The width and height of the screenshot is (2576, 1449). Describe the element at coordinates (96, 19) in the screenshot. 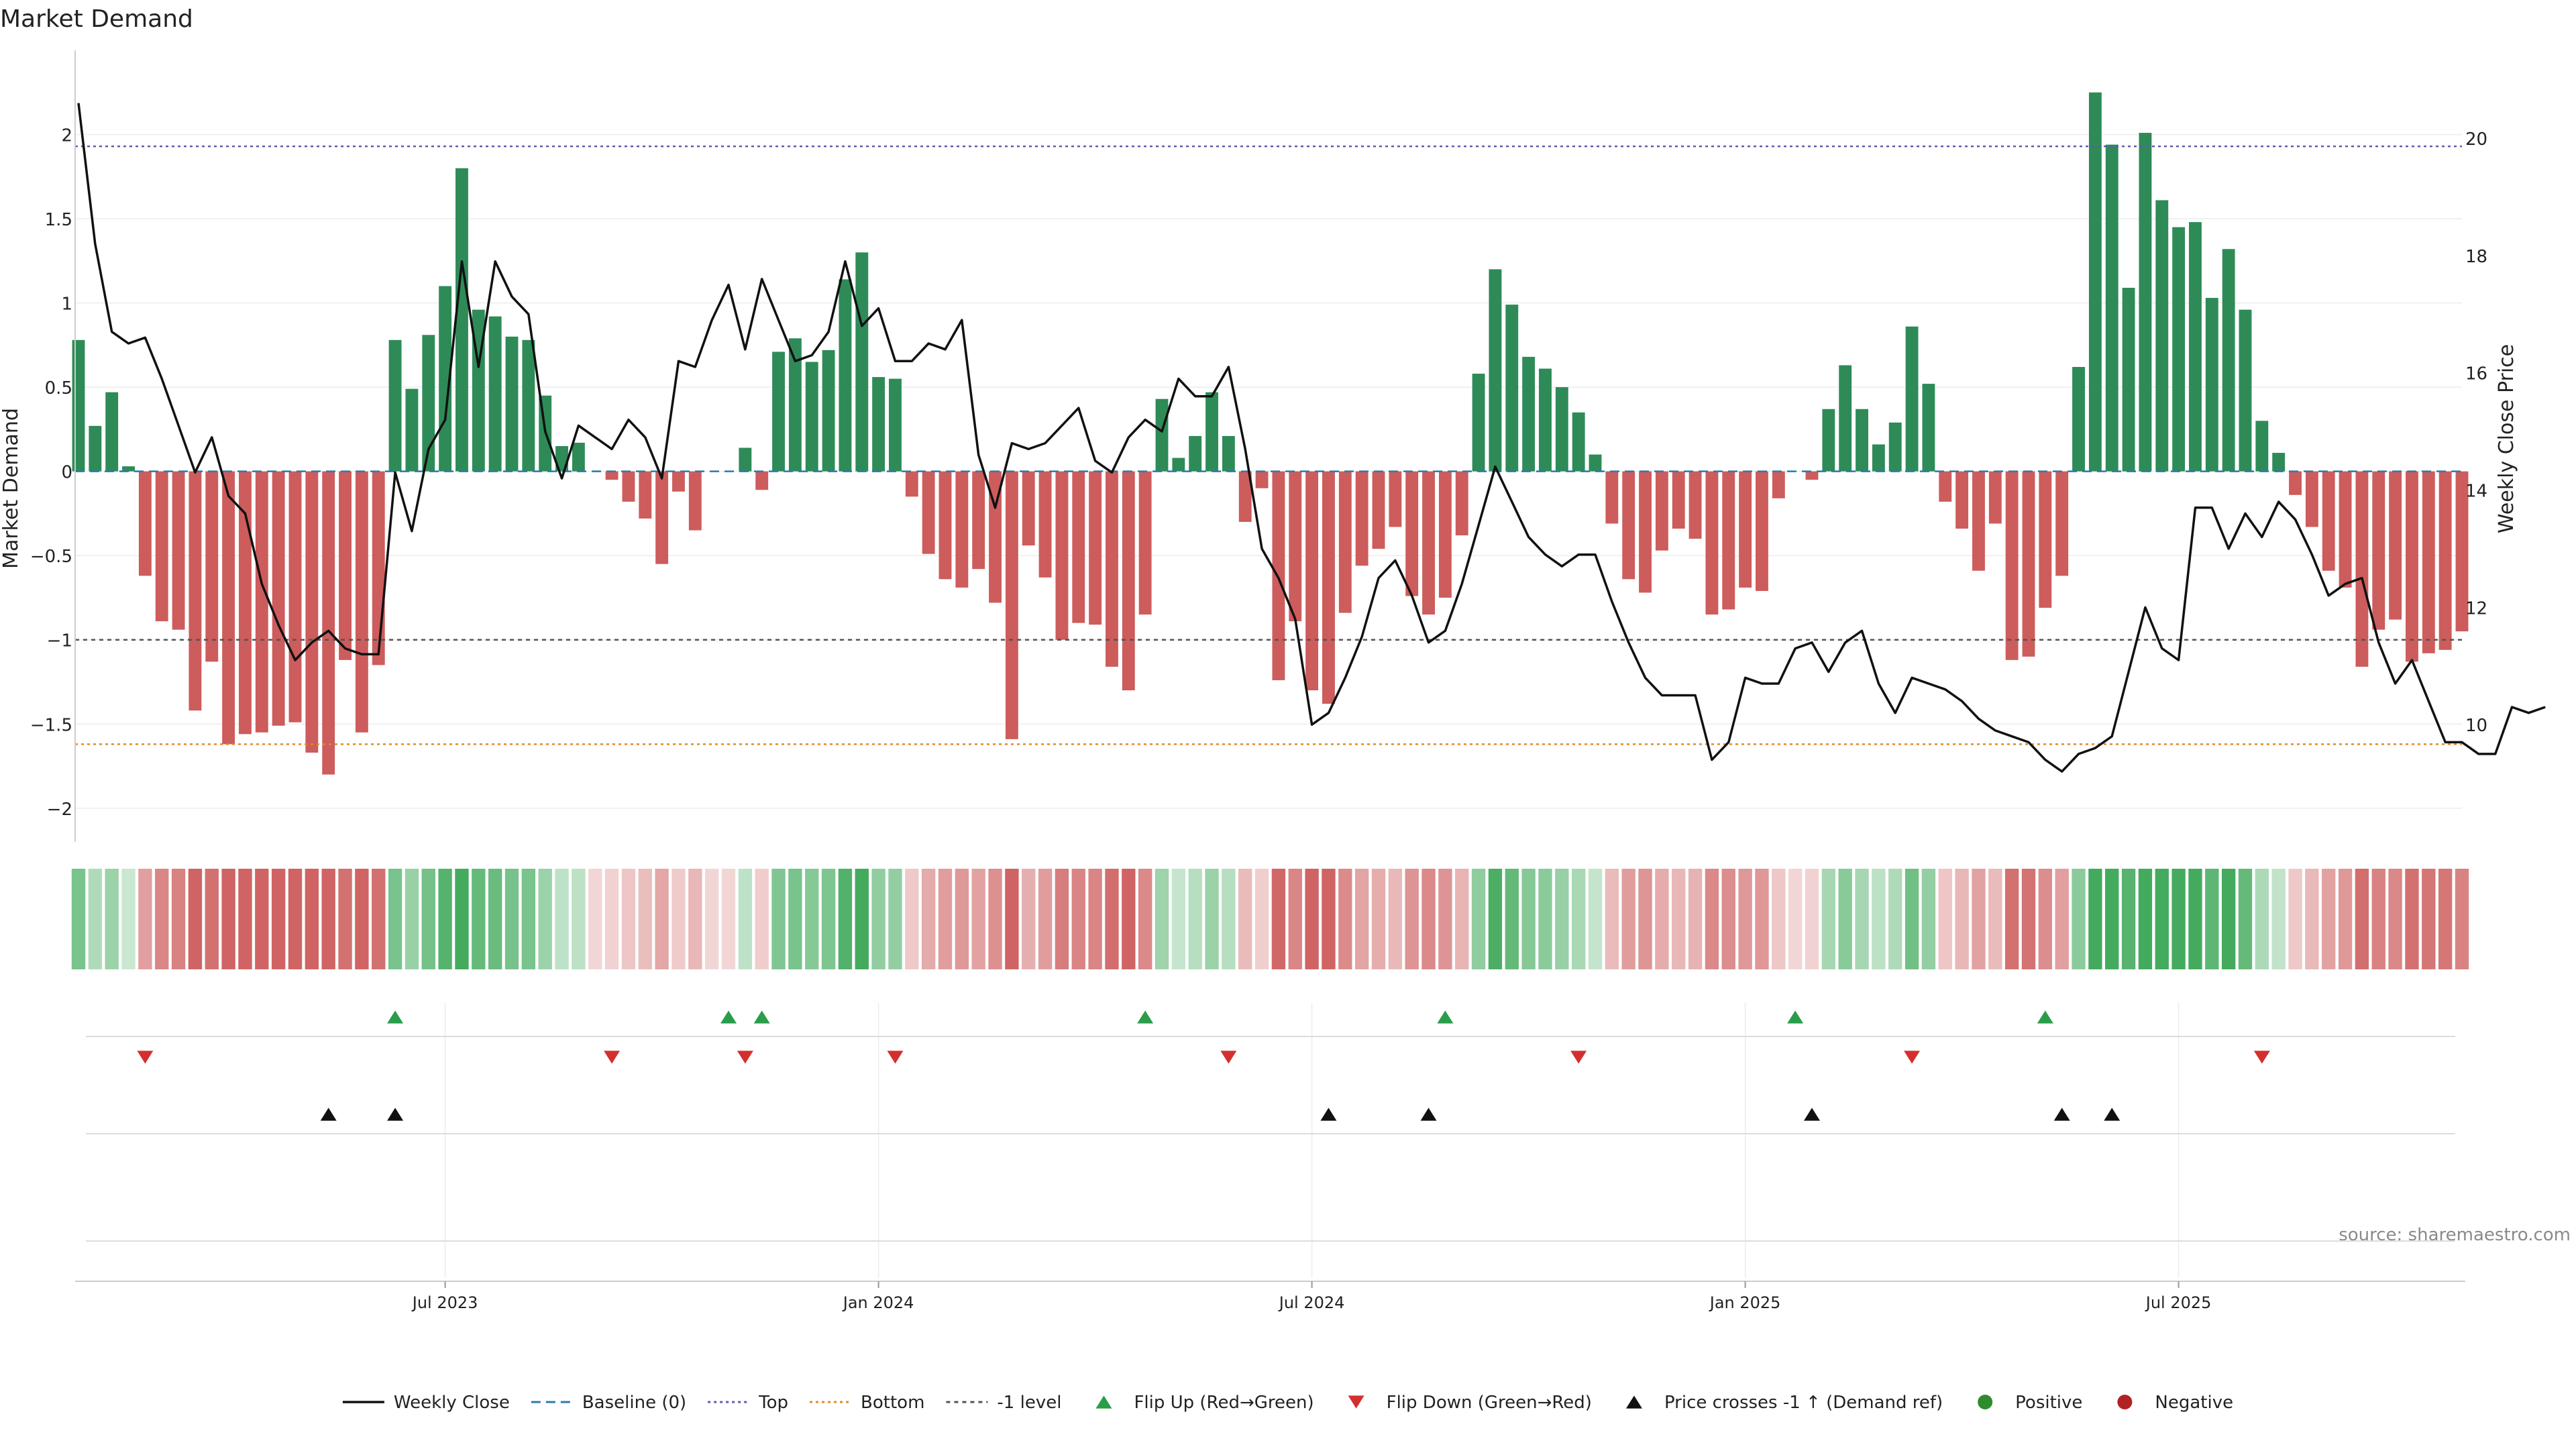

I see `chart-title: Market Demand` at that location.